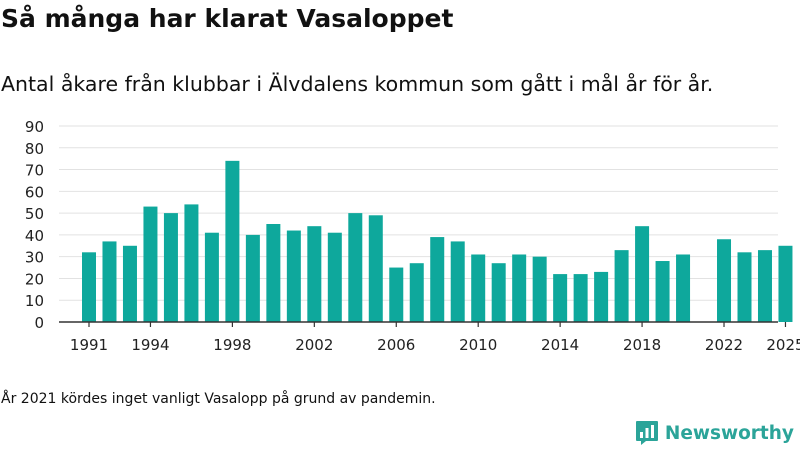 The width and height of the screenshot is (800, 450). What do you see at coordinates (724, 280) in the screenshot?
I see `bar-2022` at bounding box center [724, 280].